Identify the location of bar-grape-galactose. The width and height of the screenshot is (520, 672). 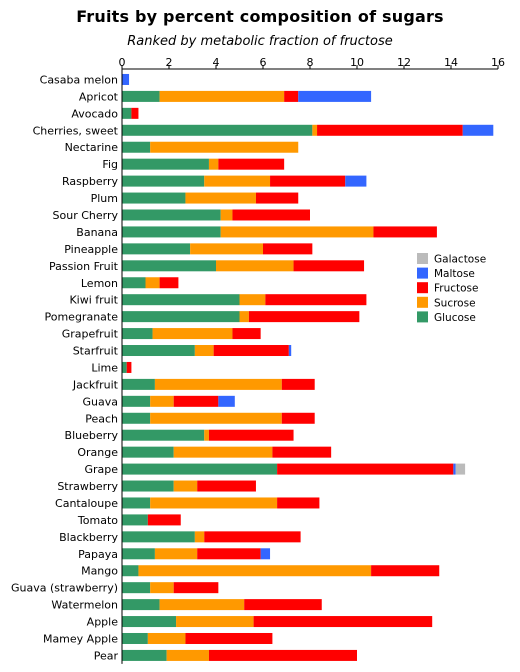
(460, 469).